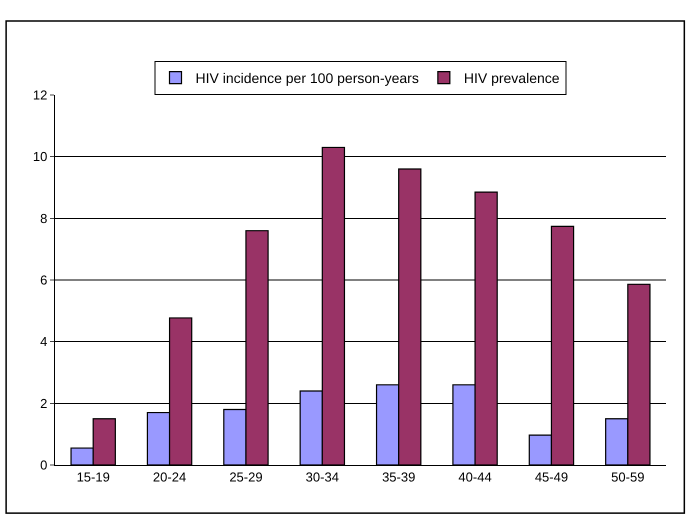 The image size is (691, 525). What do you see at coordinates (44, 280) in the screenshot?
I see `y-tick-label: 6` at bounding box center [44, 280].